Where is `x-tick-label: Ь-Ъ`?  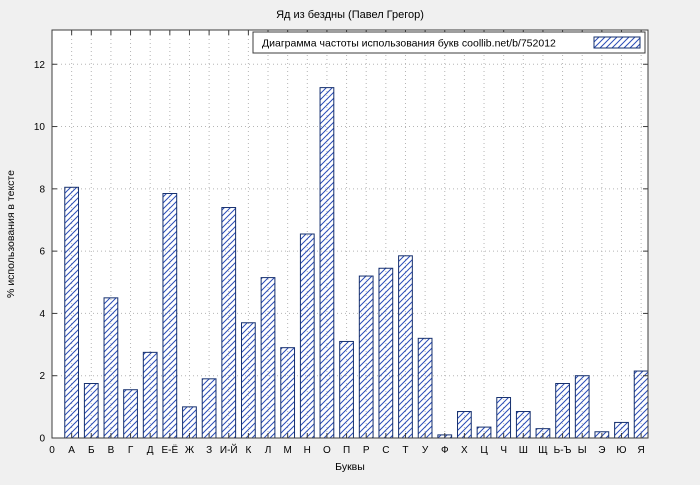 x-tick-label: Ь-Ъ is located at coordinates (563, 450).